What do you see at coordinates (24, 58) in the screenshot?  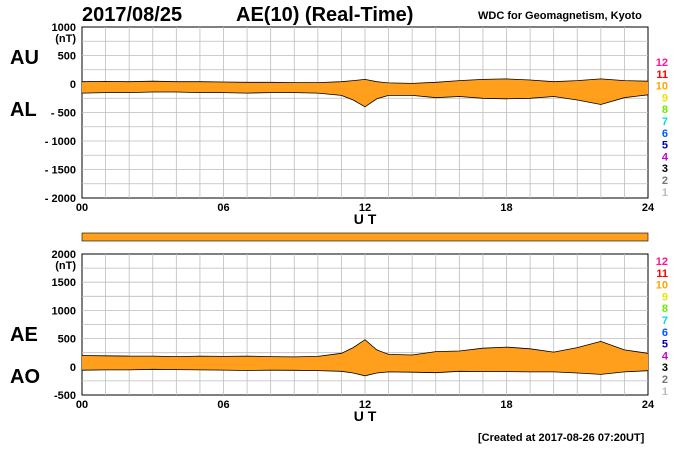 I see `series-label-au: AU` at bounding box center [24, 58].